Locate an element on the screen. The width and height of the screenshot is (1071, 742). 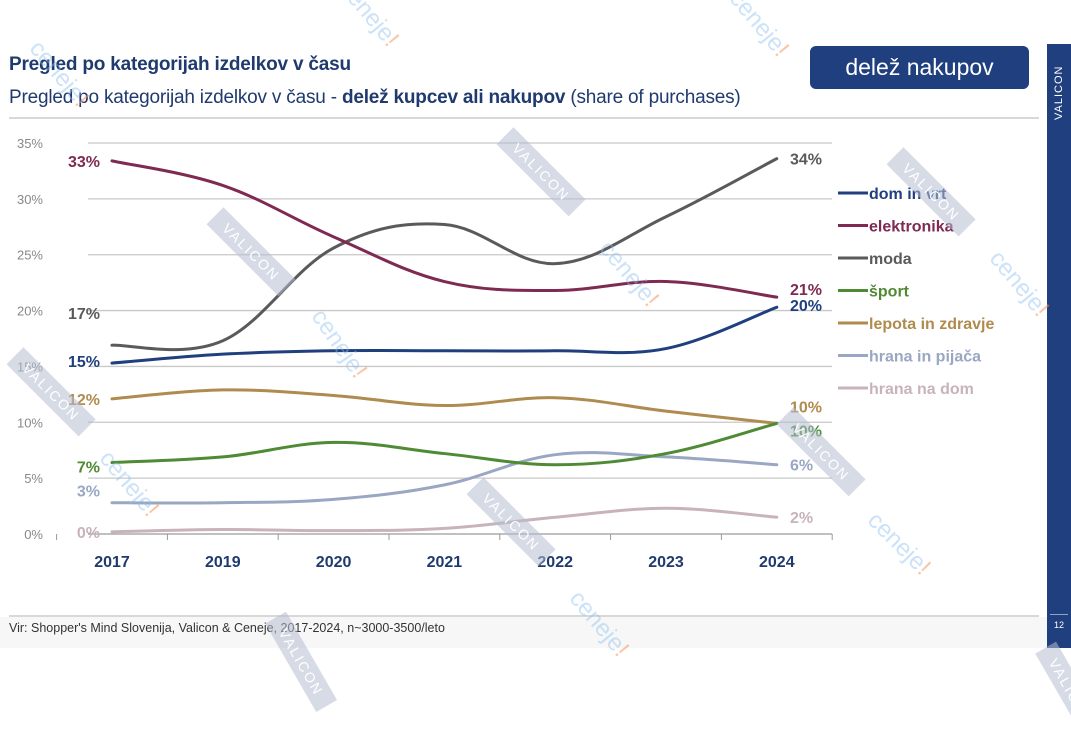
header-divider is located at coordinates (524, 118).